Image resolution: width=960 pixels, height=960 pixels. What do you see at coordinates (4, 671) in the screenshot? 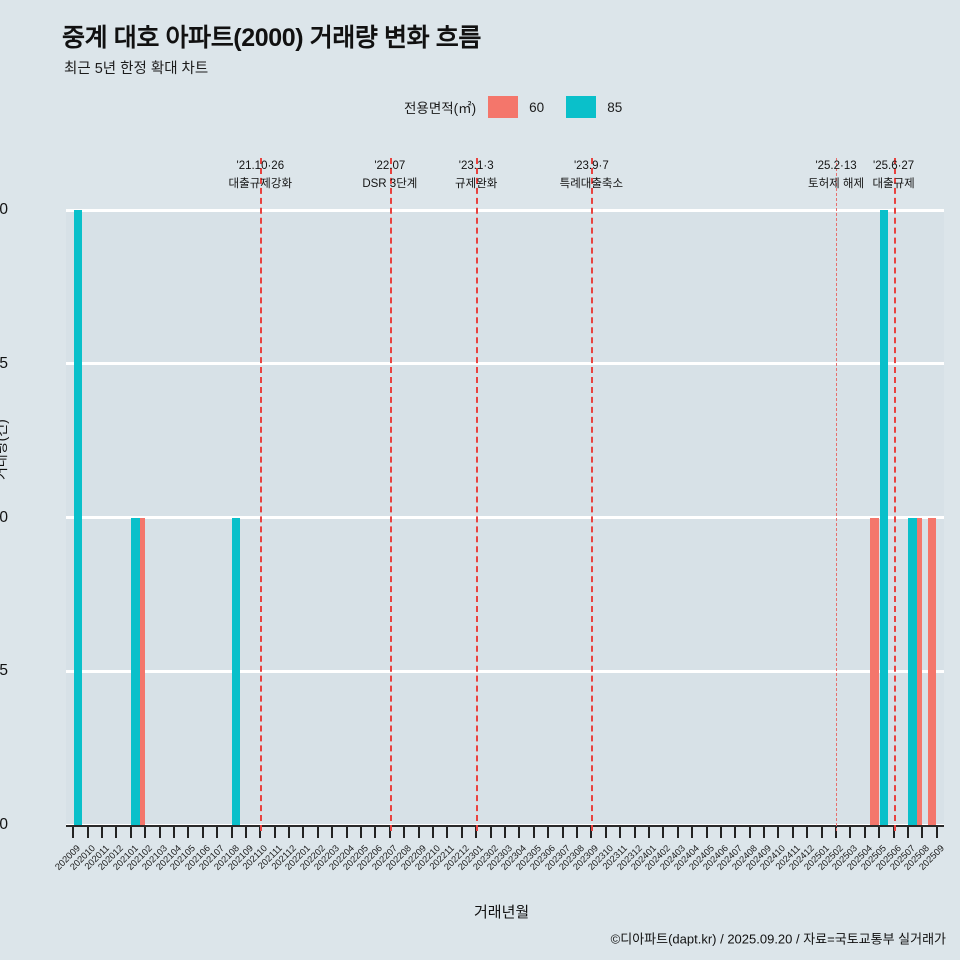
I see `y-tick-label: 0.5` at bounding box center [4, 671].